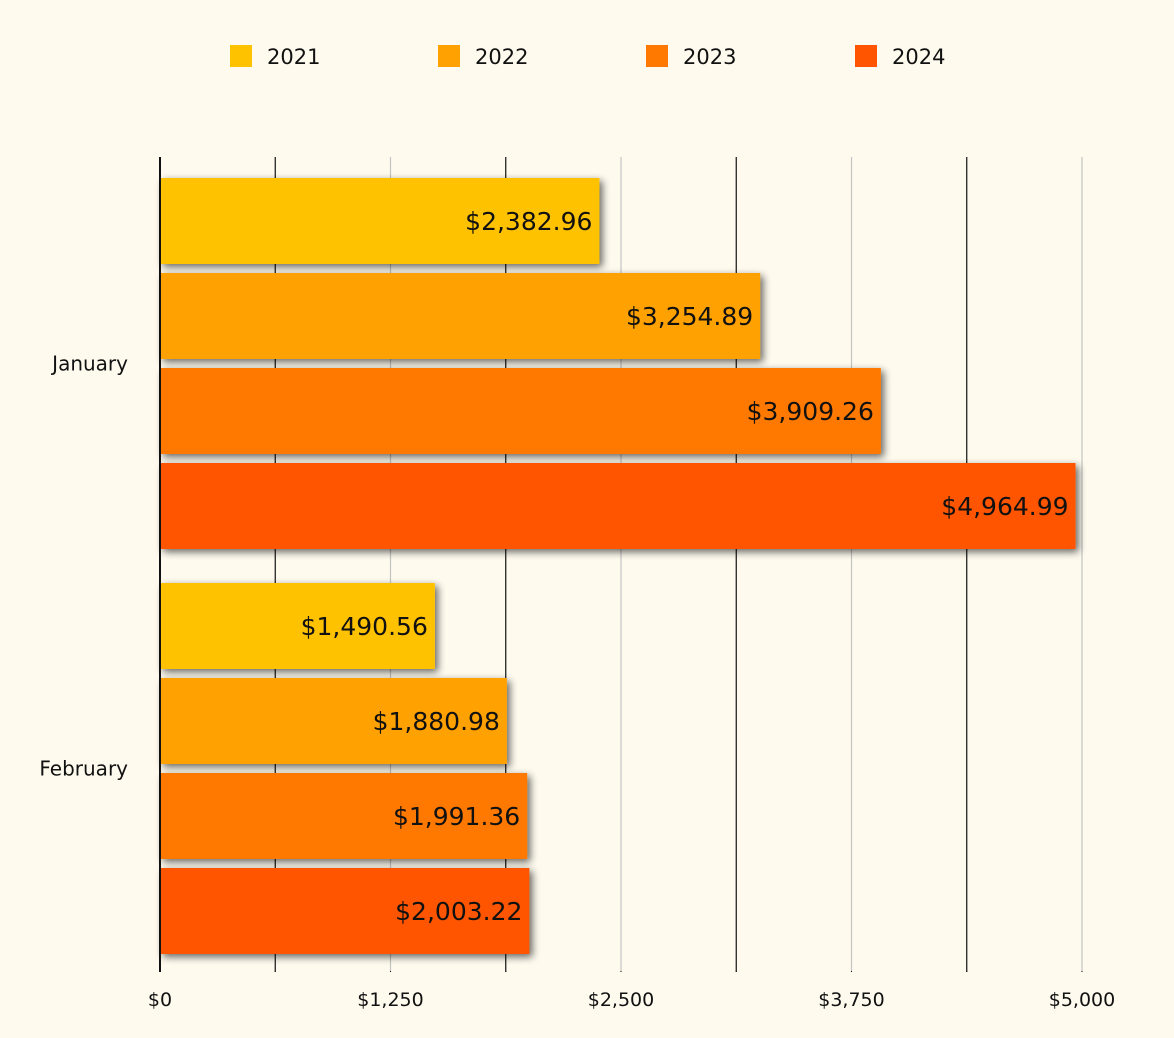 This screenshot has height=1038, width=1174. I want to click on legend-label: 2023, so click(709, 57).